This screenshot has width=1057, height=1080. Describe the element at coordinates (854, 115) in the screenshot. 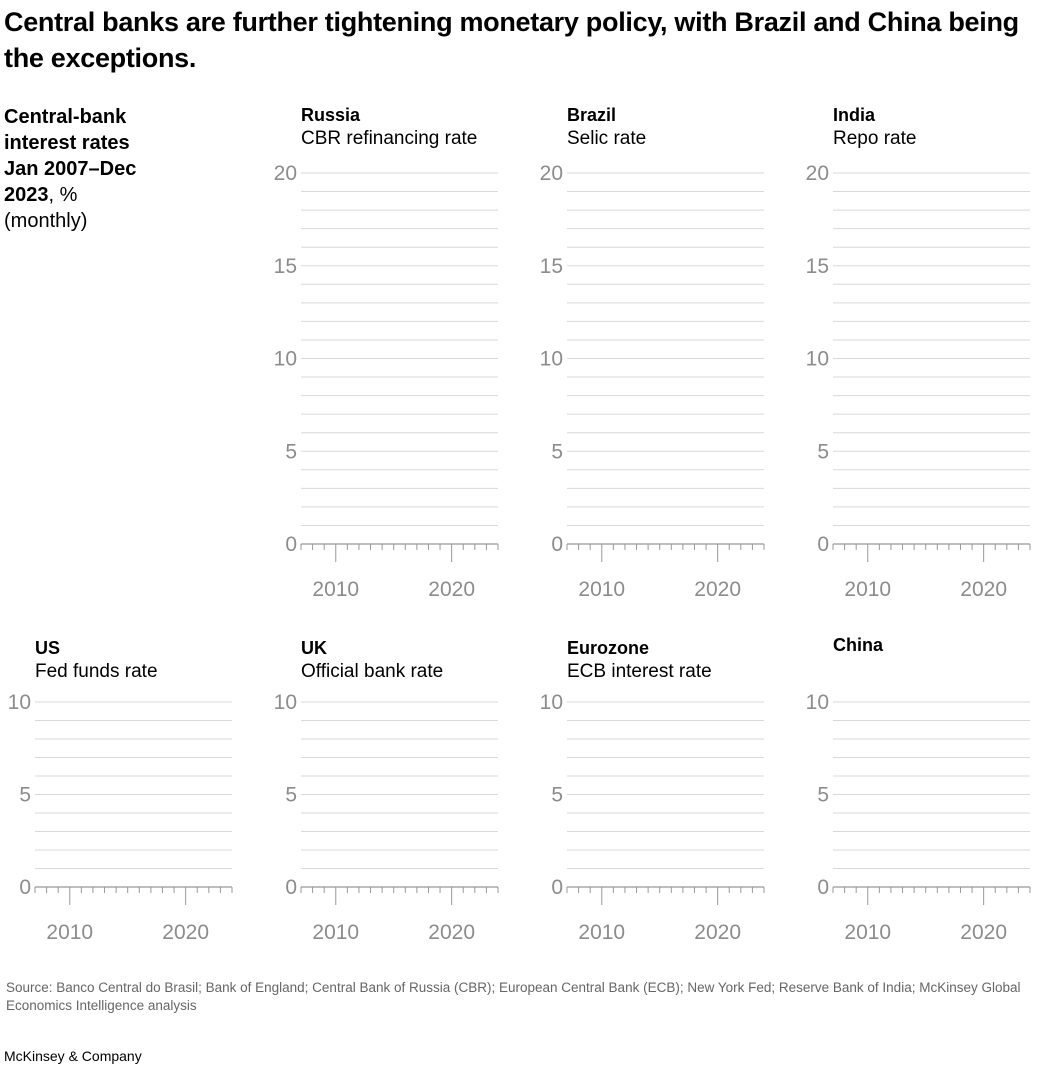

I see `panel-title: India` at that location.